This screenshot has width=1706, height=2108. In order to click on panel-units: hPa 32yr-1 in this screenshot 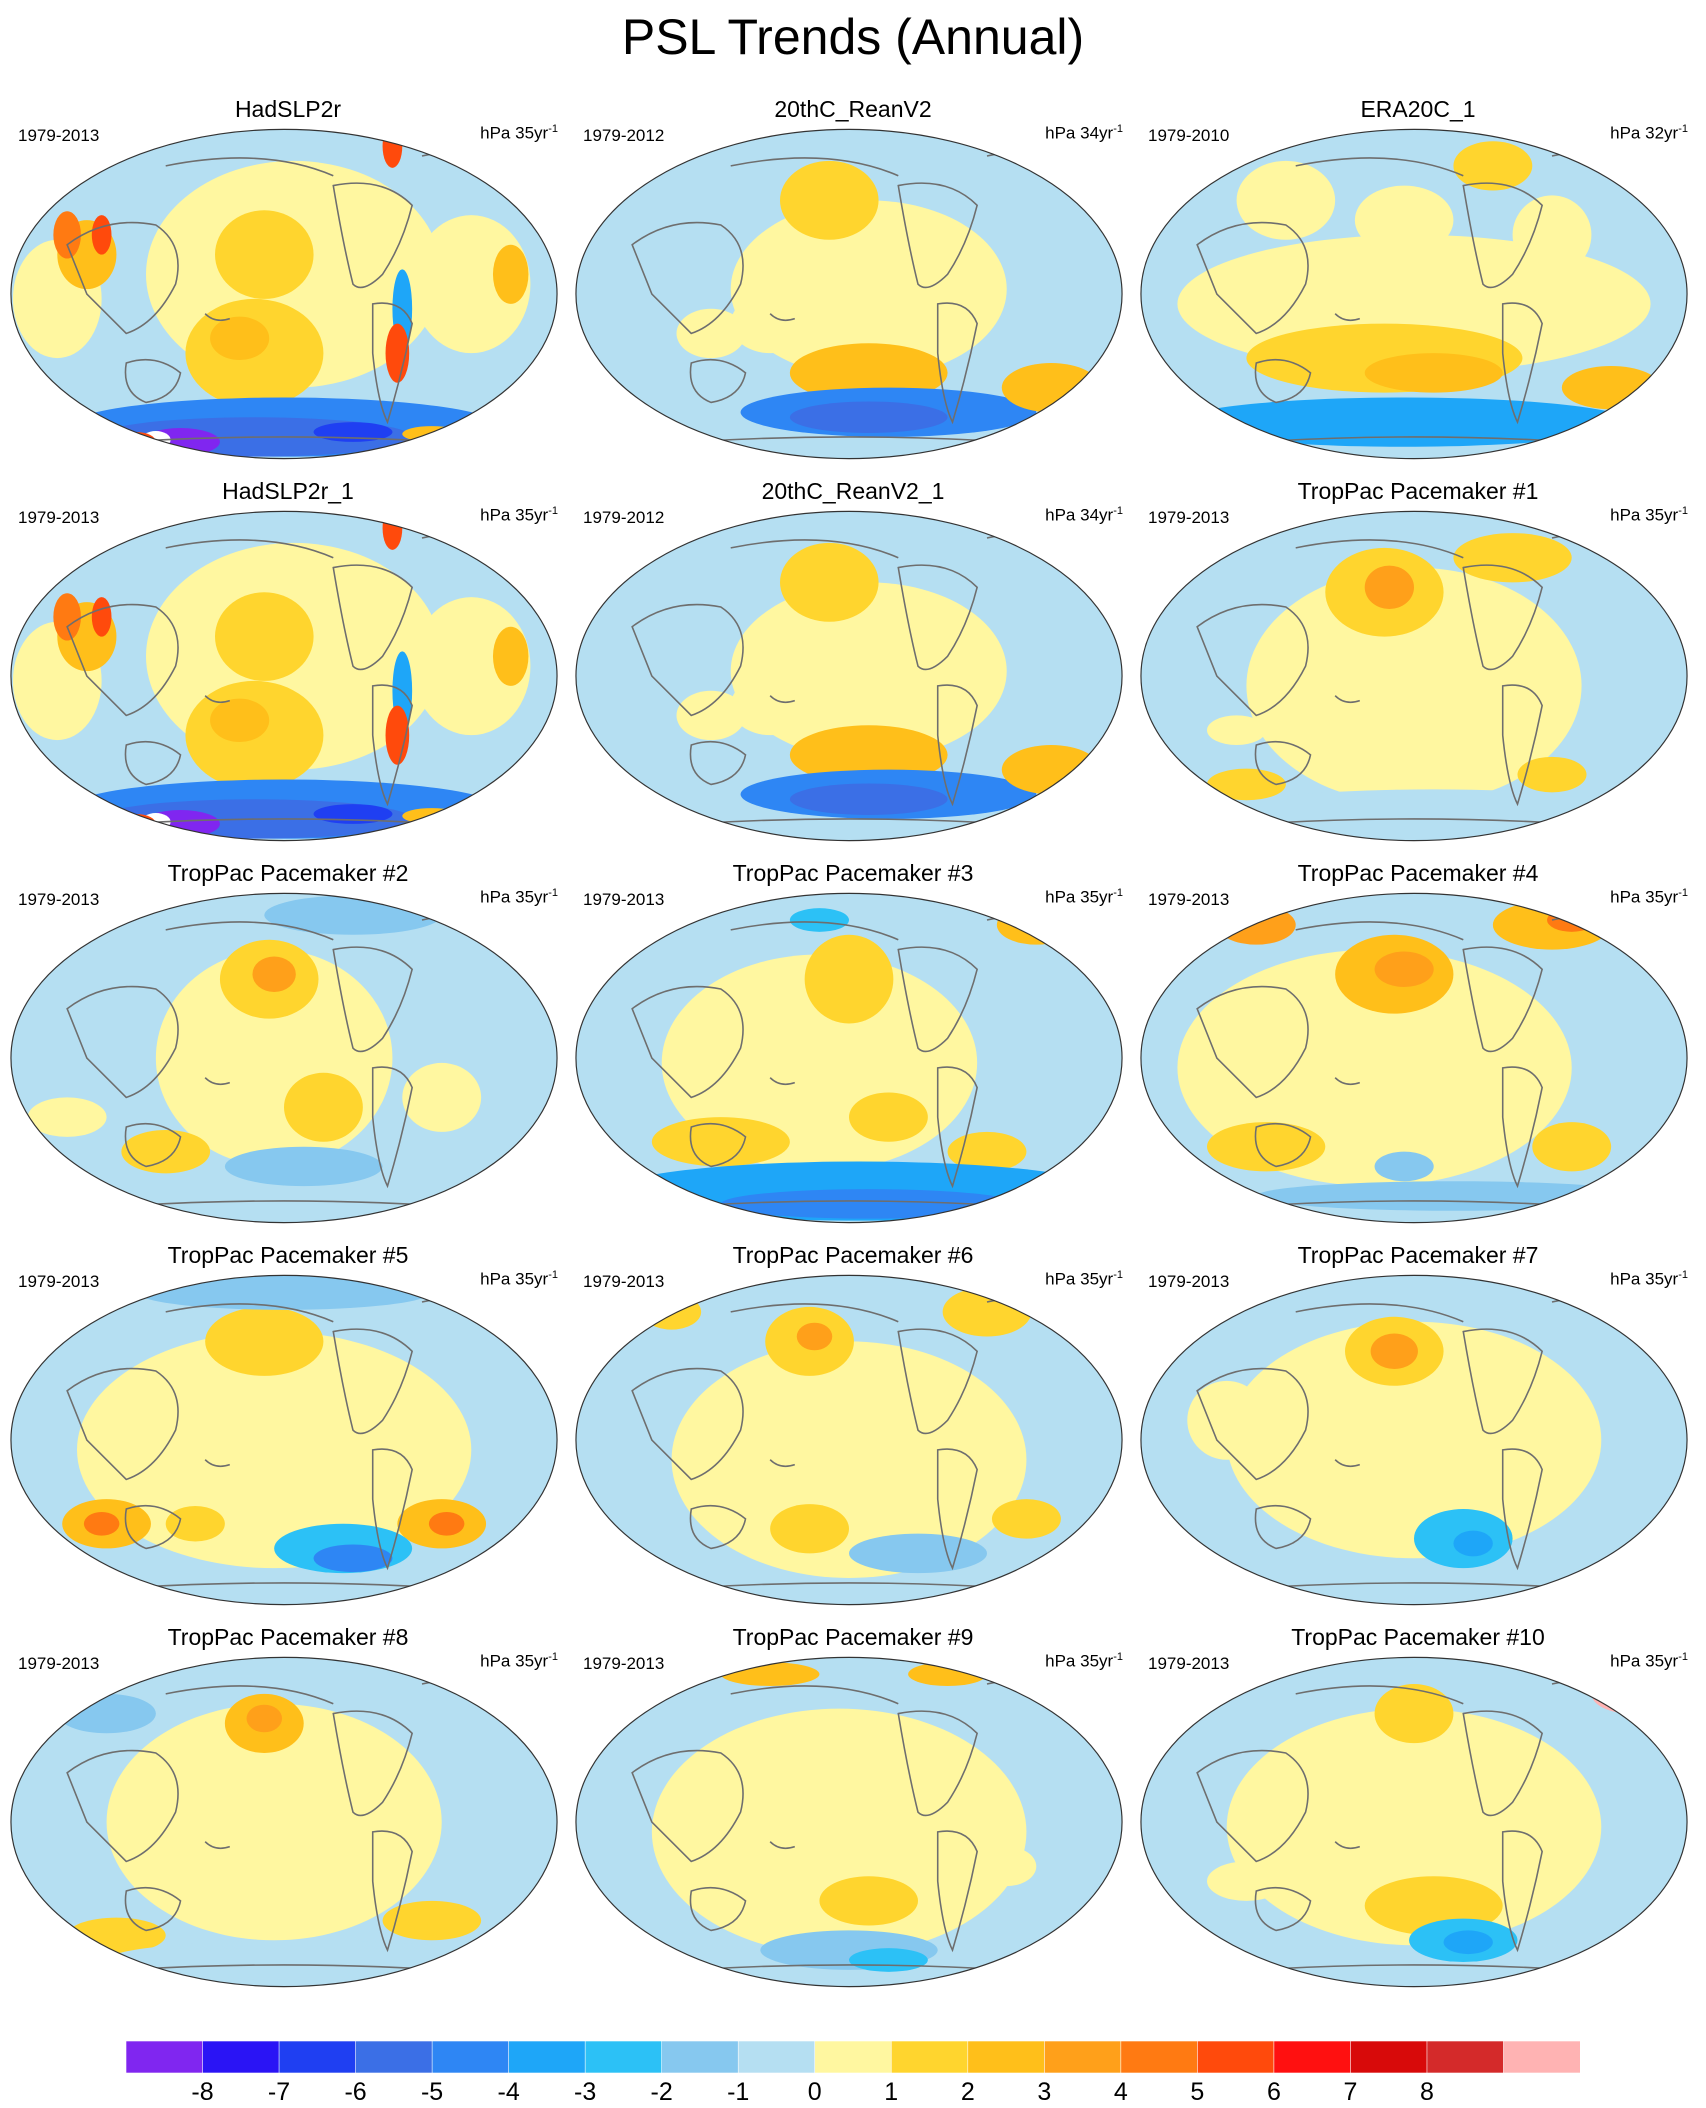, I will do `click(1649, 133)`.